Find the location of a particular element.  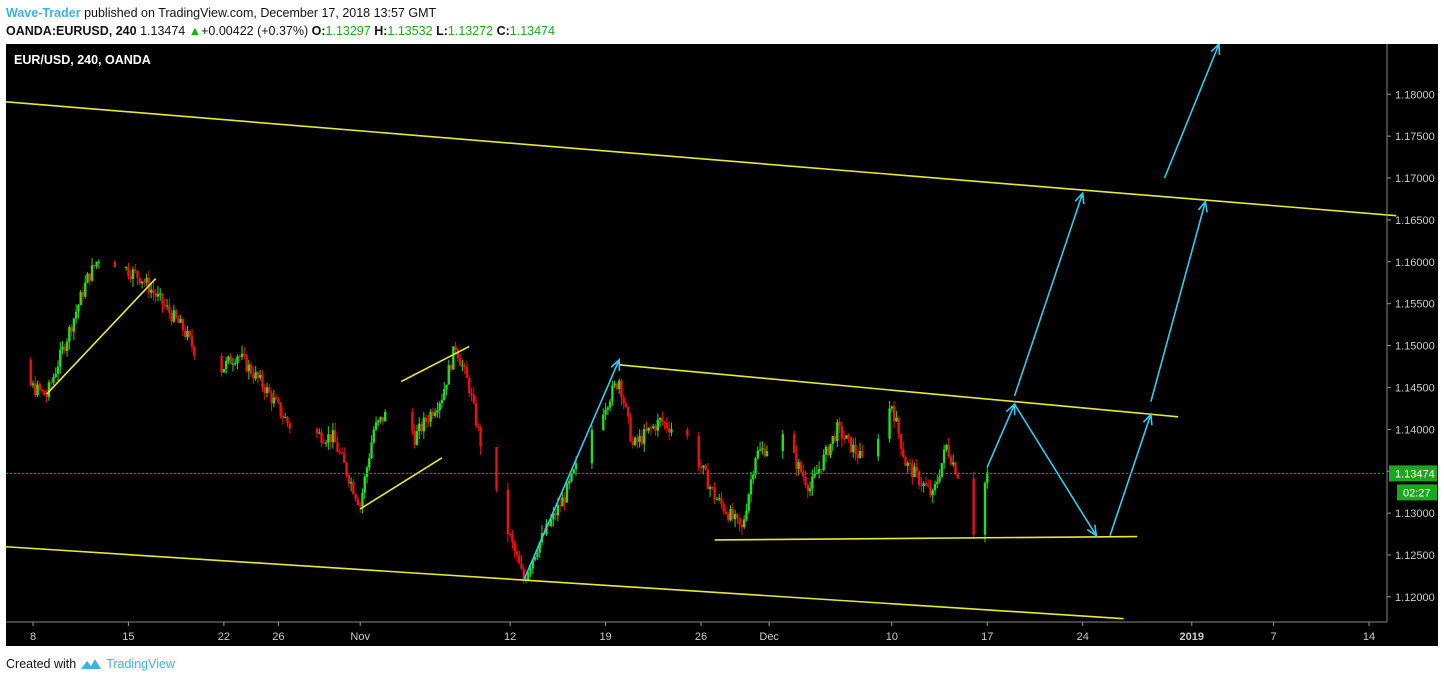

x-tick-label: 15 is located at coordinates (128, 637).